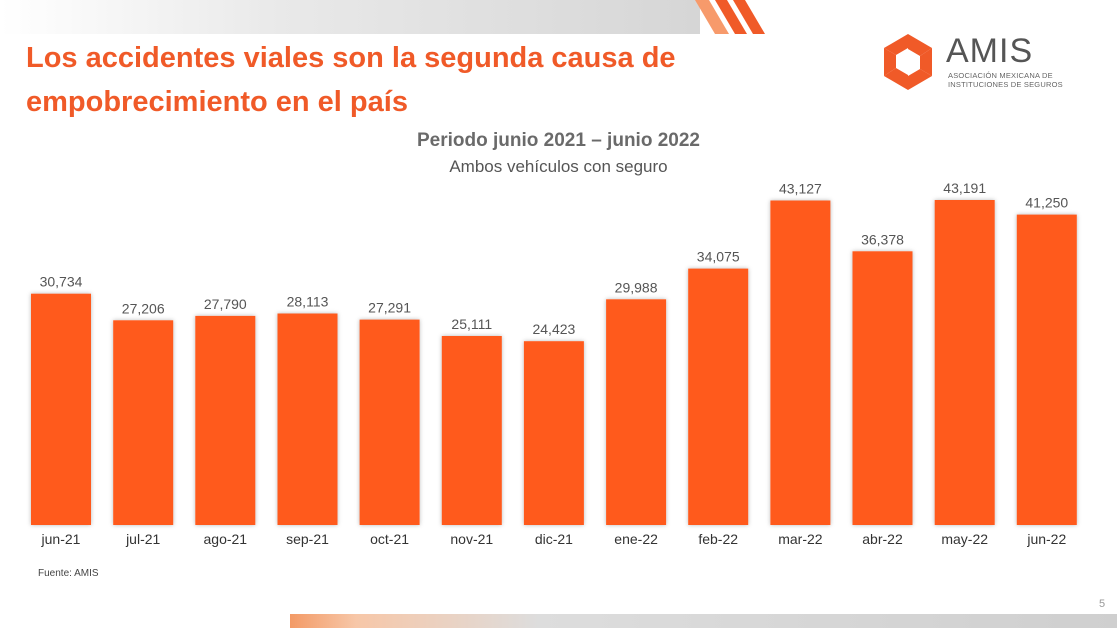 The width and height of the screenshot is (1117, 628). What do you see at coordinates (964, 188) in the screenshot?
I see `value-label-may-22: 43,191` at bounding box center [964, 188].